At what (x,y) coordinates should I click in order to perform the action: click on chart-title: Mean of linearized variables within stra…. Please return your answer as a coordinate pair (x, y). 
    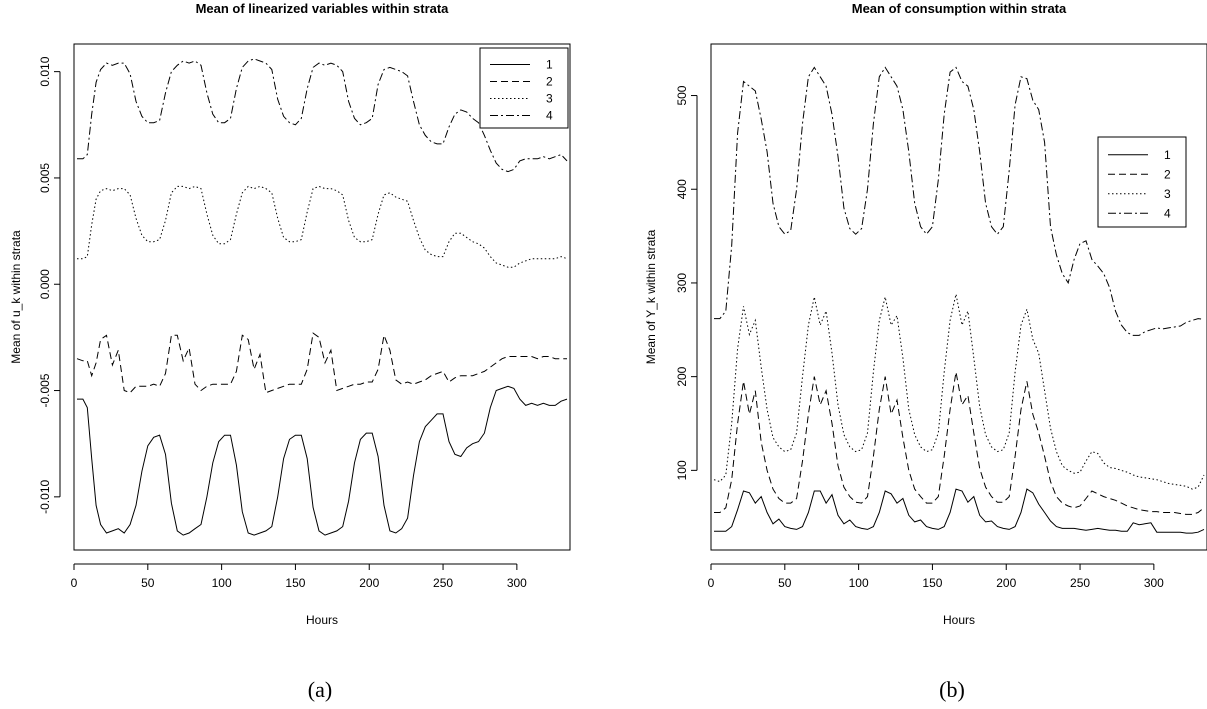
    Looking at the image, I should click on (323, 8).